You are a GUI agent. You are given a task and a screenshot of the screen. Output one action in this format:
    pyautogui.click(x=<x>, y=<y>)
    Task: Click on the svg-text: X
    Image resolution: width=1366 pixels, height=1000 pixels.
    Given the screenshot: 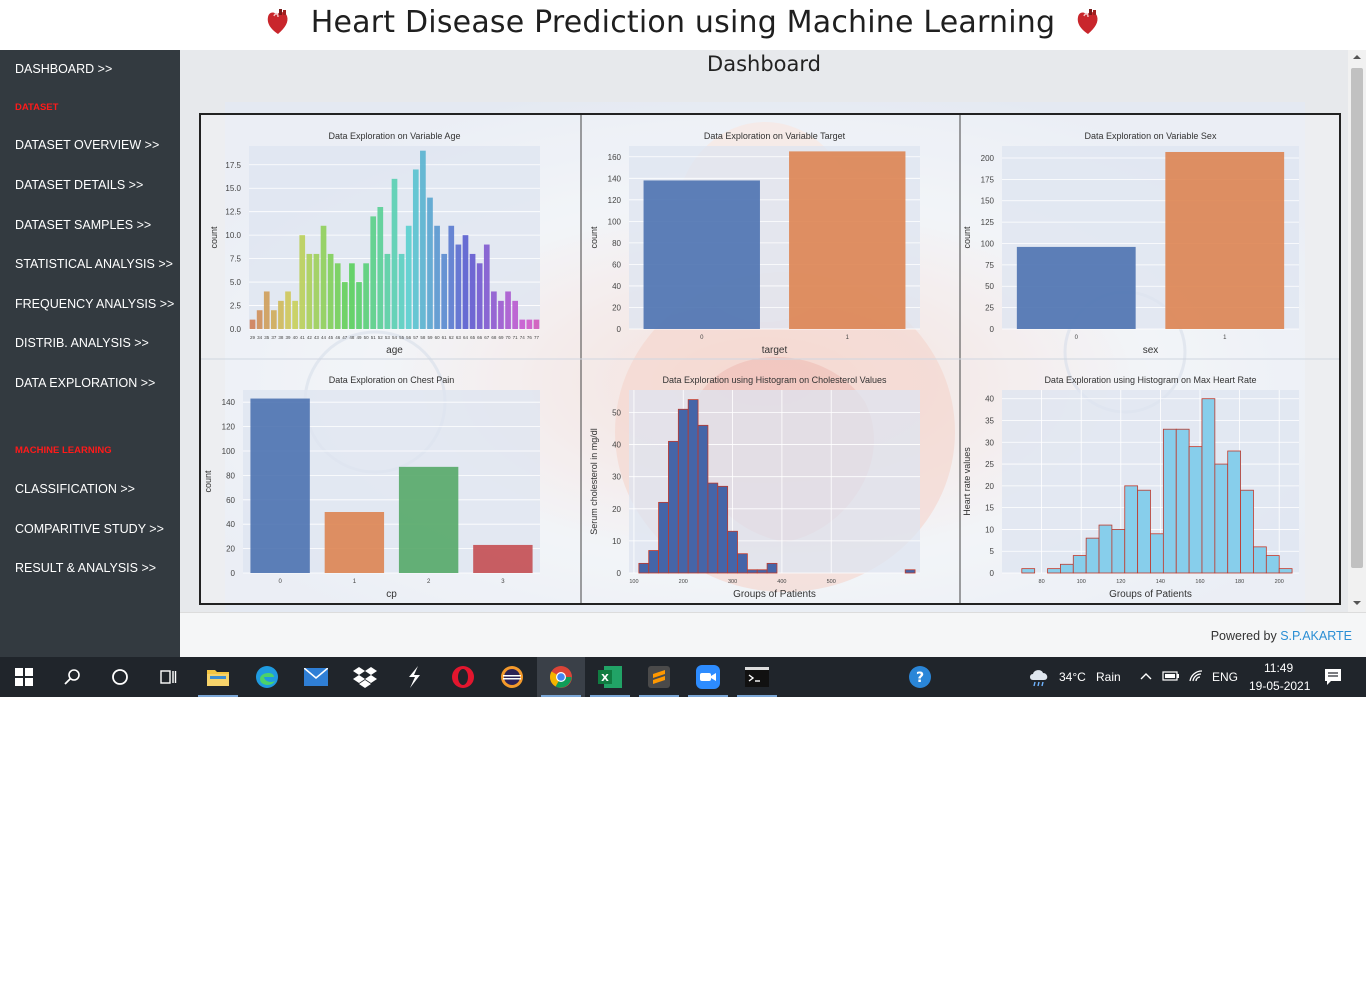 What is the action you would take?
    pyautogui.click(x=605, y=678)
    